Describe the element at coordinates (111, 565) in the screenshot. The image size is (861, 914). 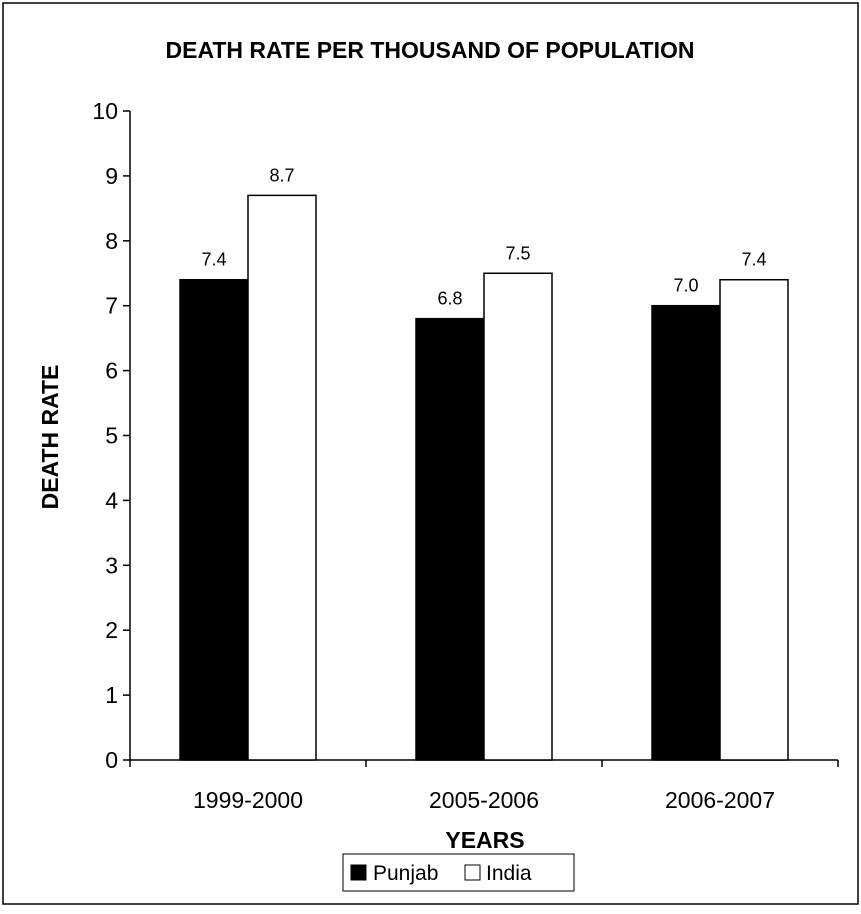
I see `y-tick-label: 3` at that location.